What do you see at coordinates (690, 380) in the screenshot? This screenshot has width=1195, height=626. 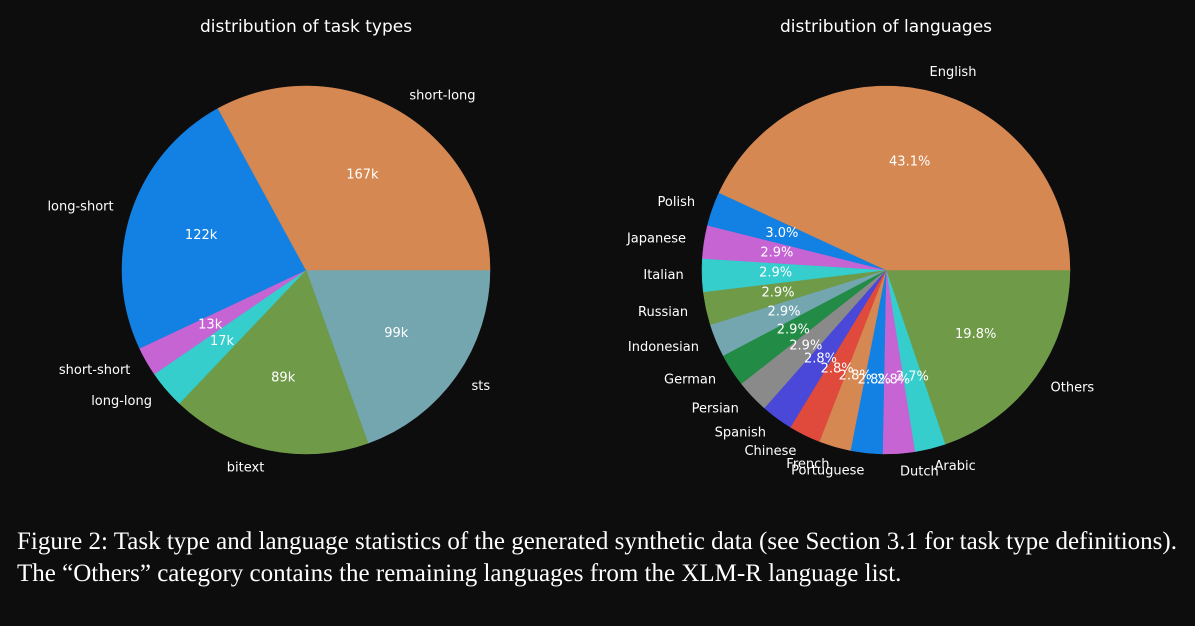 I see `slice-label: German` at bounding box center [690, 380].